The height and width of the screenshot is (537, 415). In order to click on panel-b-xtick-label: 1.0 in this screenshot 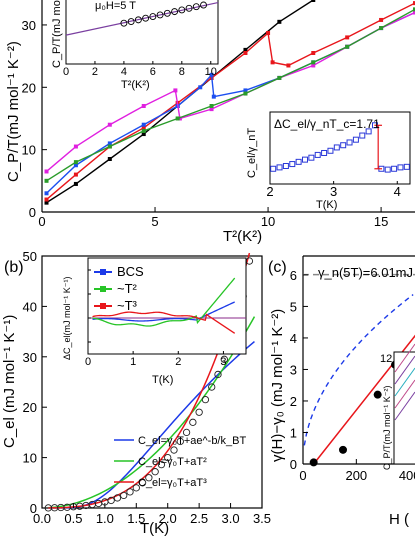, I will do `click(105, 518)`.